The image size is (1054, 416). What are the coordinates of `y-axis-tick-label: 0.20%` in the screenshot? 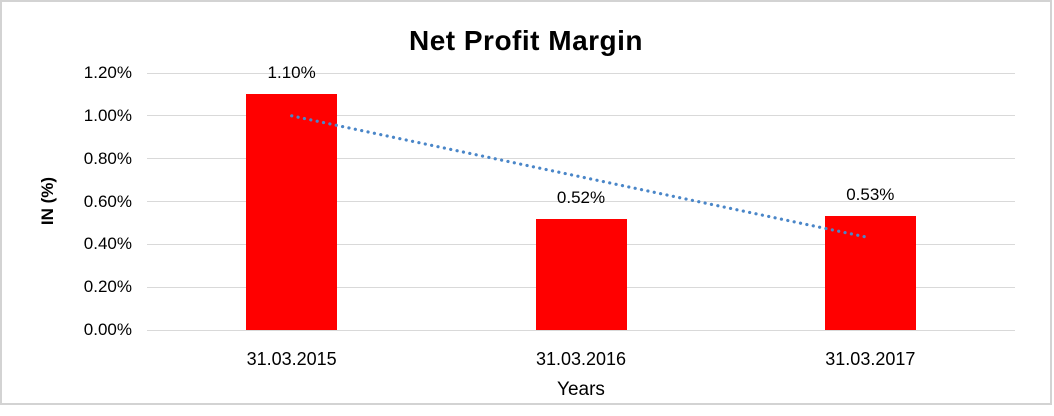 It's located at (107, 287).